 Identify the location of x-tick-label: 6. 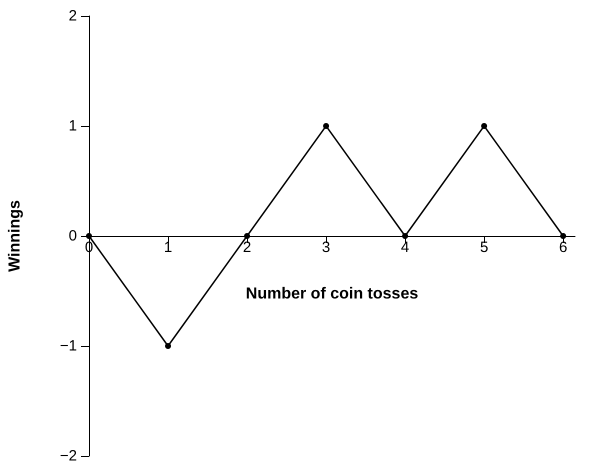
(563, 247).